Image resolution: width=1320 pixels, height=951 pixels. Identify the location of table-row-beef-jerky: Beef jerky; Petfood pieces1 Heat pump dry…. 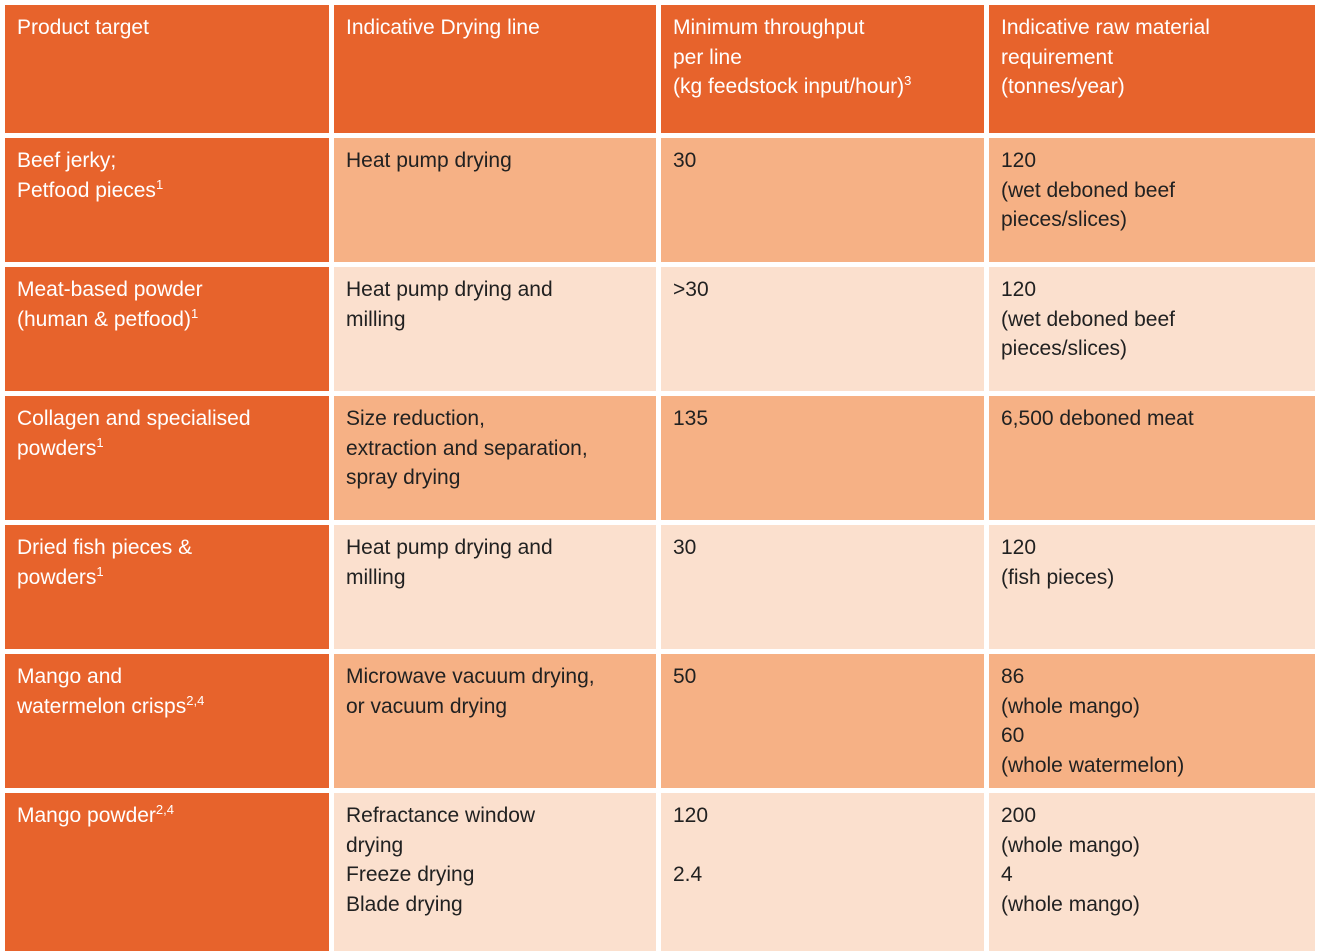
(660, 200).